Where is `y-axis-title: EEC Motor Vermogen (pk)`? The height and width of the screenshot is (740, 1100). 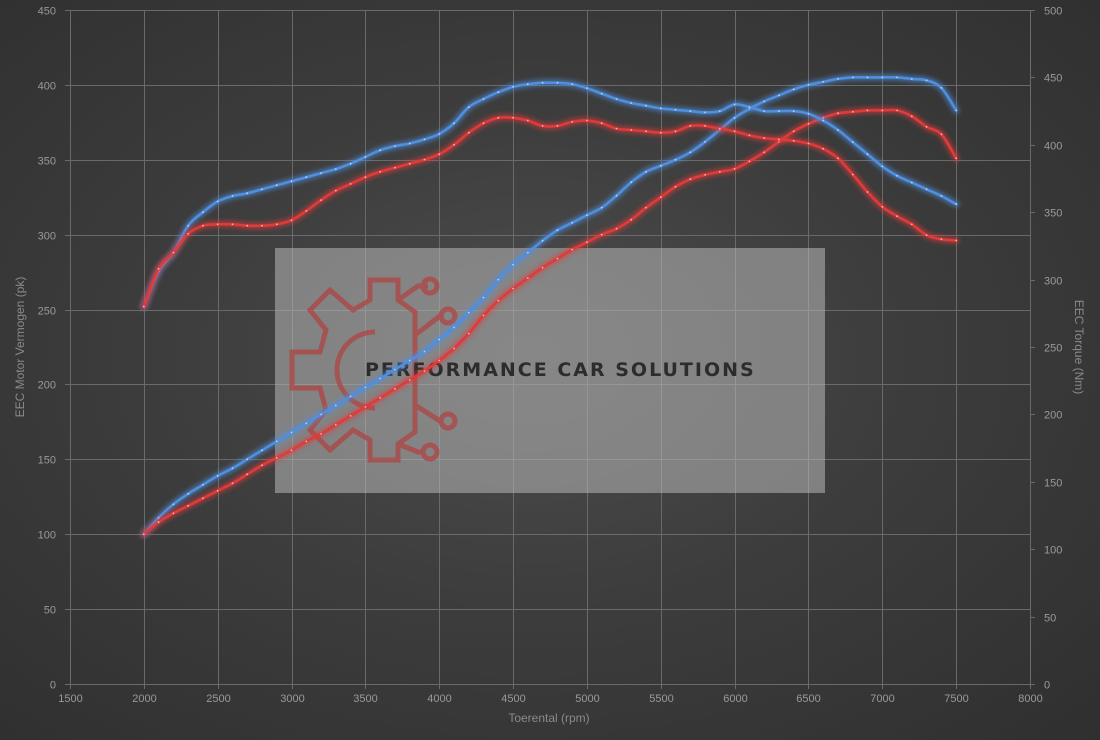 y-axis-title: EEC Motor Vermogen (pk) is located at coordinates (20, 347).